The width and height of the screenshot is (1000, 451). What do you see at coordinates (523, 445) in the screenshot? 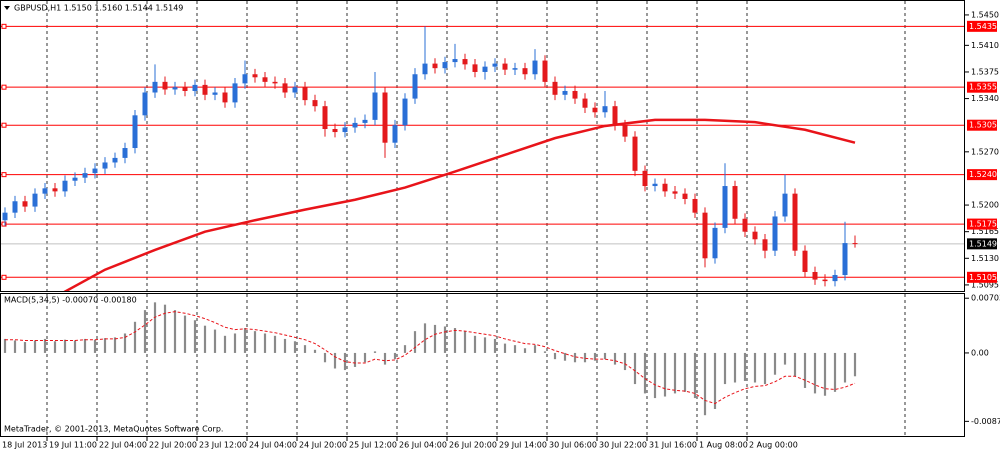
I see `x-tick-label: 29 Jul 14:00` at bounding box center [523, 445].